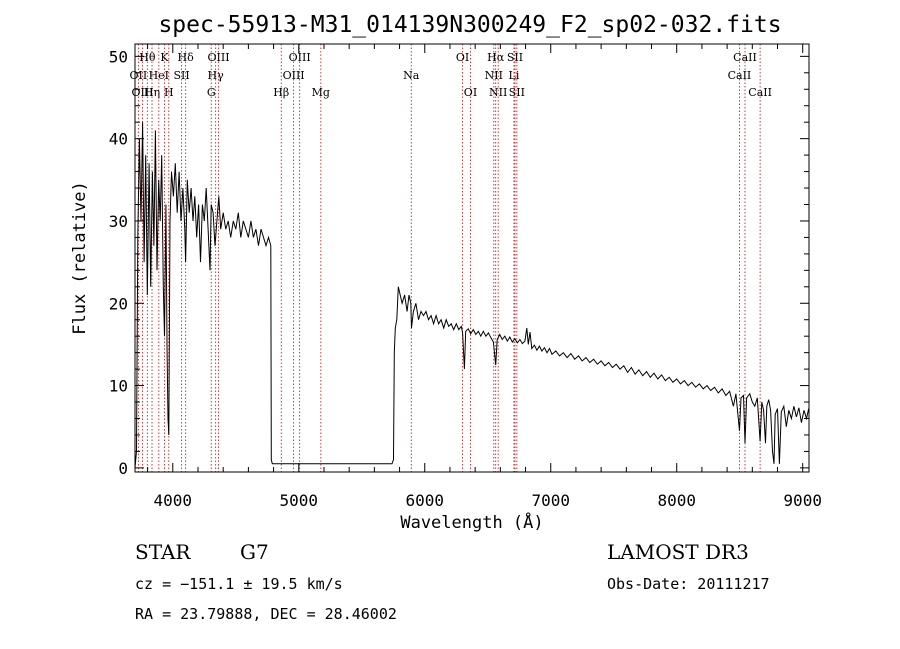 This screenshot has width=900, height=649. Describe the element at coordinates (550, 500) in the screenshot. I see `x-tick-label: 7000` at that location.